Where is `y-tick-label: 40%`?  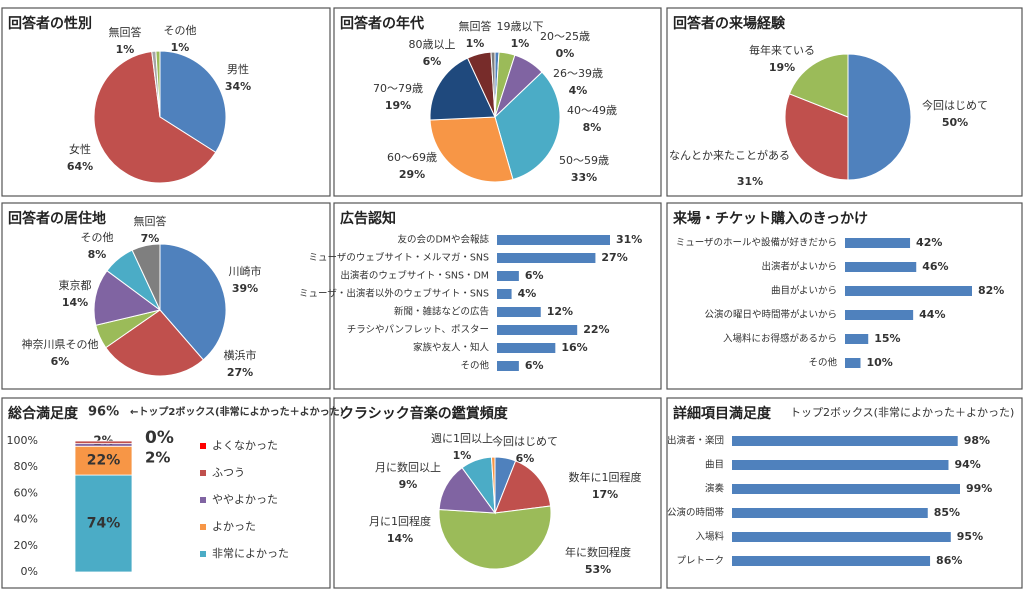
y-tick-label: 40% is located at coordinates (26, 519).